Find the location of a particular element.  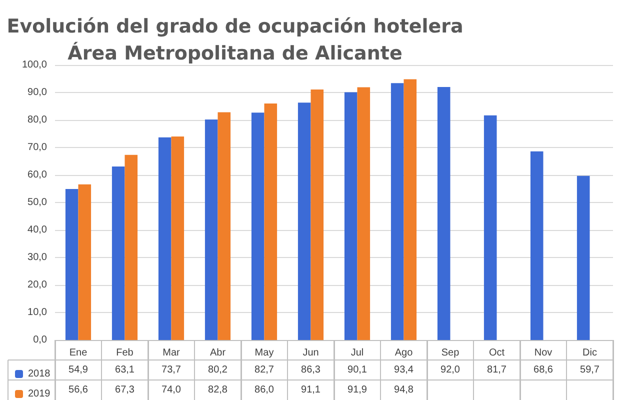

y-tick-label: 10,0 is located at coordinates (38, 312).